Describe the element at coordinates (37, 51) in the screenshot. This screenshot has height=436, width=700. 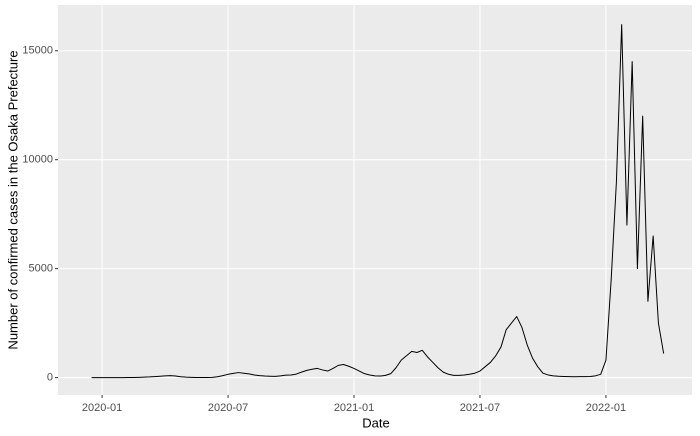
I see `y-tick-label: 15000` at that location.